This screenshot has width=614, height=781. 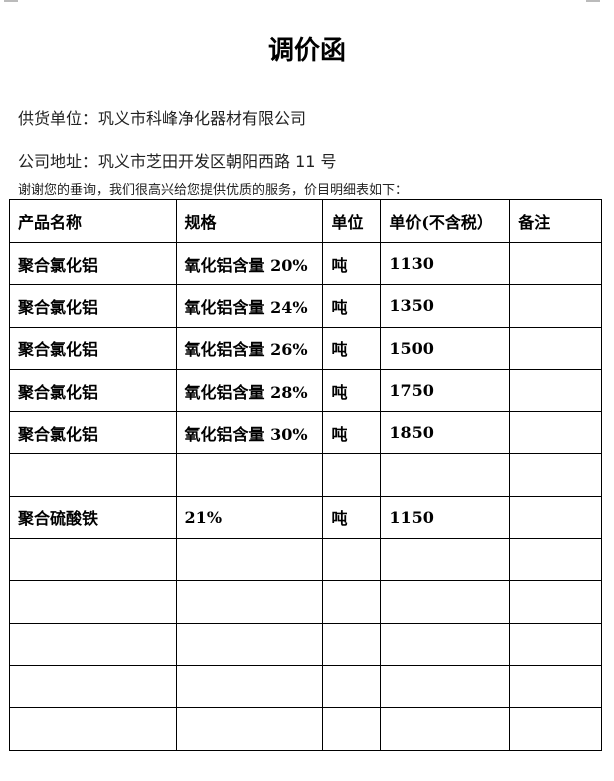 I want to click on header-cell: 单价(不含税）, so click(x=445, y=221).